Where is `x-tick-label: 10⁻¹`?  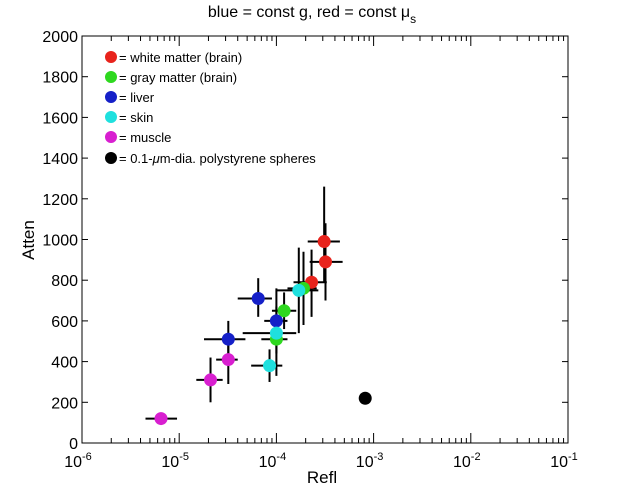 x-tick-label: 10⁻¹ is located at coordinates (564, 461).